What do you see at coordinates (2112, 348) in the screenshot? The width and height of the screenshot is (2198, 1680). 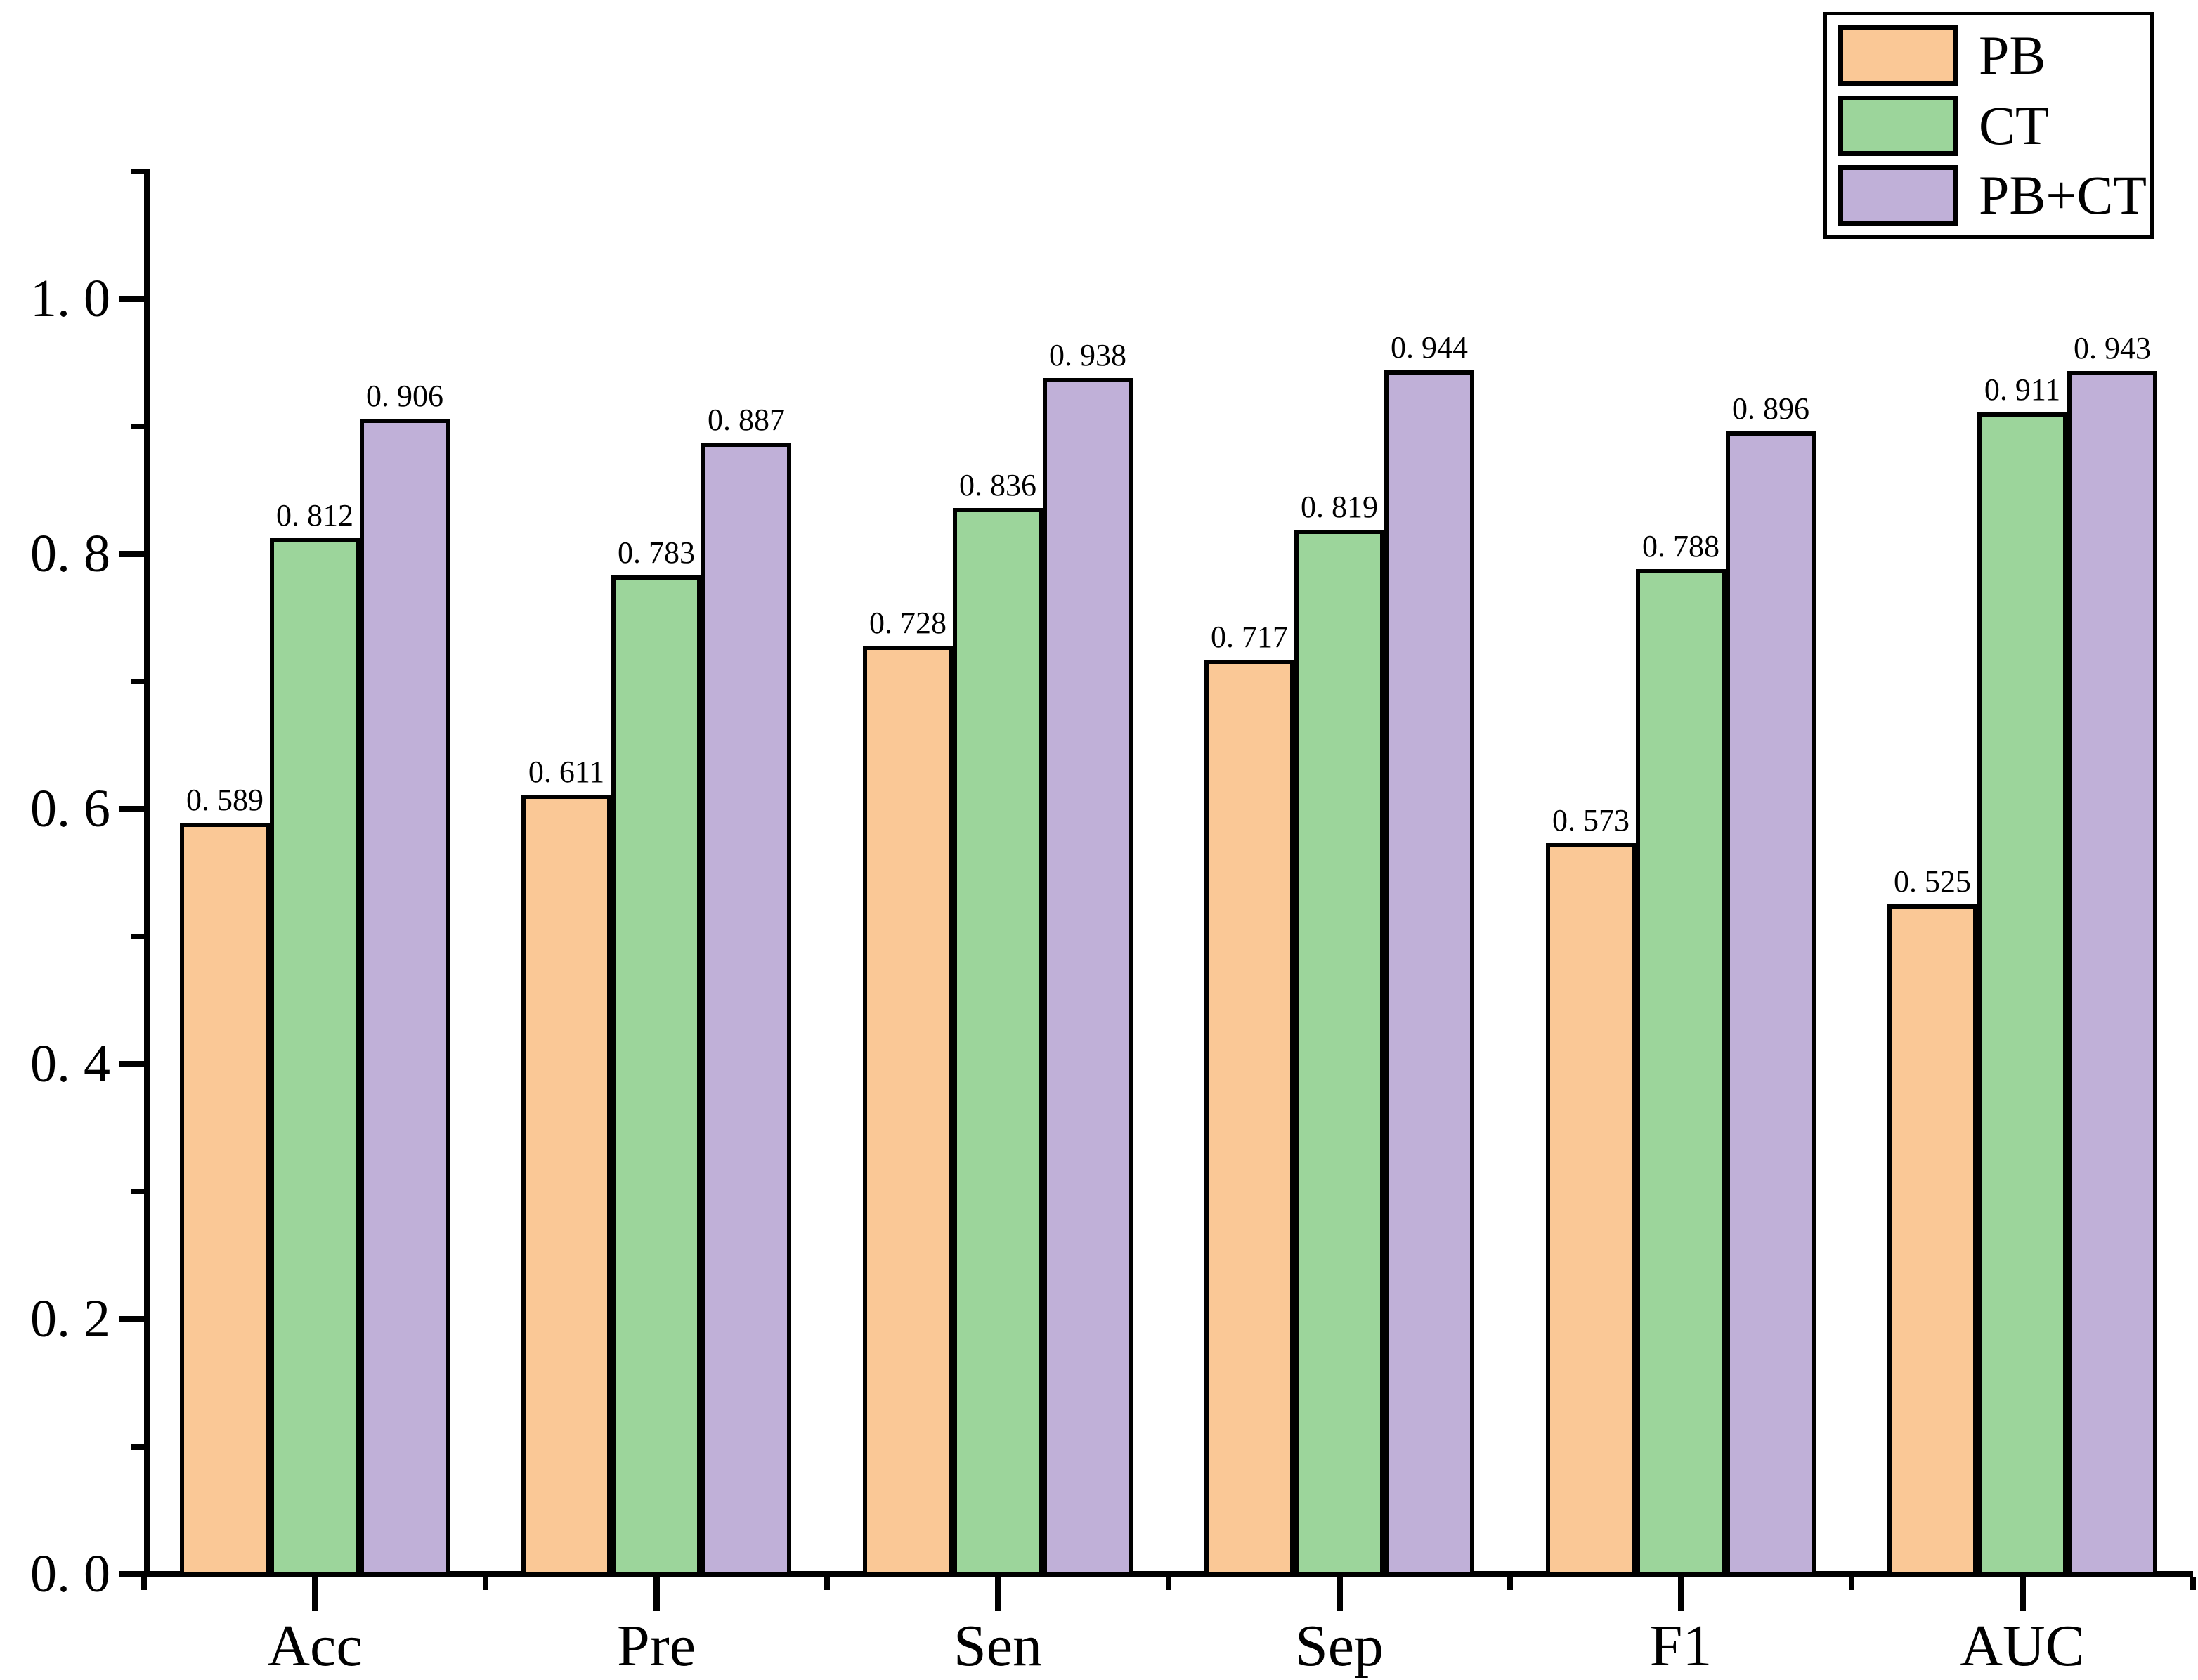 I see `bar-value-label: 0. 943` at bounding box center [2112, 348].